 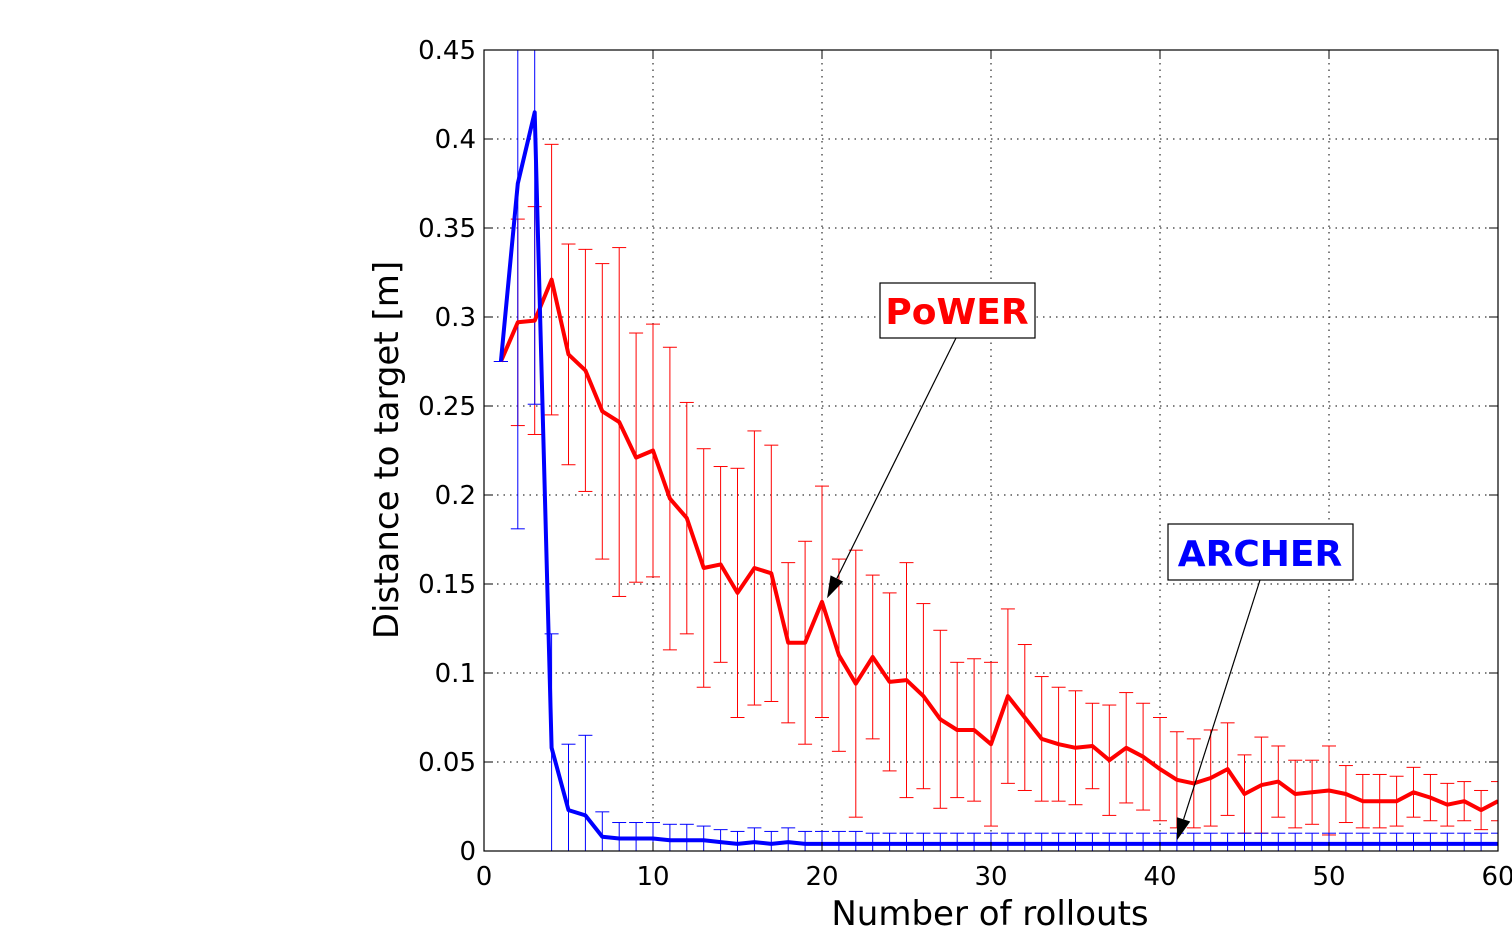 I want to click on power-label: PoWER, so click(x=956, y=312).